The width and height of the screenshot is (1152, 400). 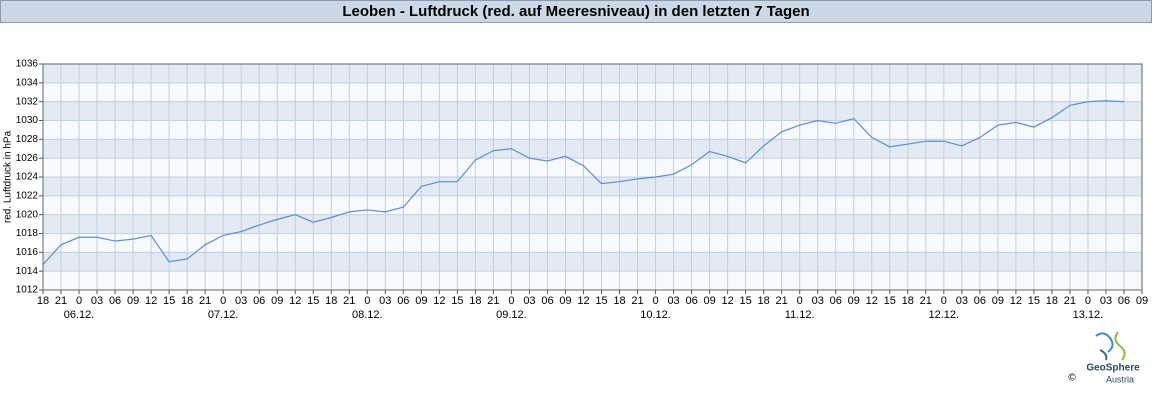 What do you see at coordinates (1120, 379) in the screenshot?
I see `logo-sub: Austria` at bounding box center [1120, 379].